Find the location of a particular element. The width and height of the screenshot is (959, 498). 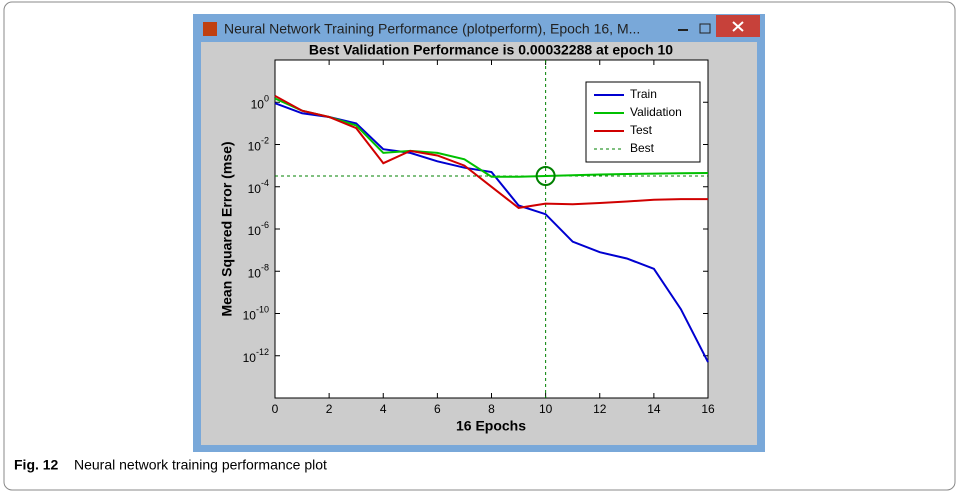

x-tick-label: 14 is located at coordinates (654, 409).